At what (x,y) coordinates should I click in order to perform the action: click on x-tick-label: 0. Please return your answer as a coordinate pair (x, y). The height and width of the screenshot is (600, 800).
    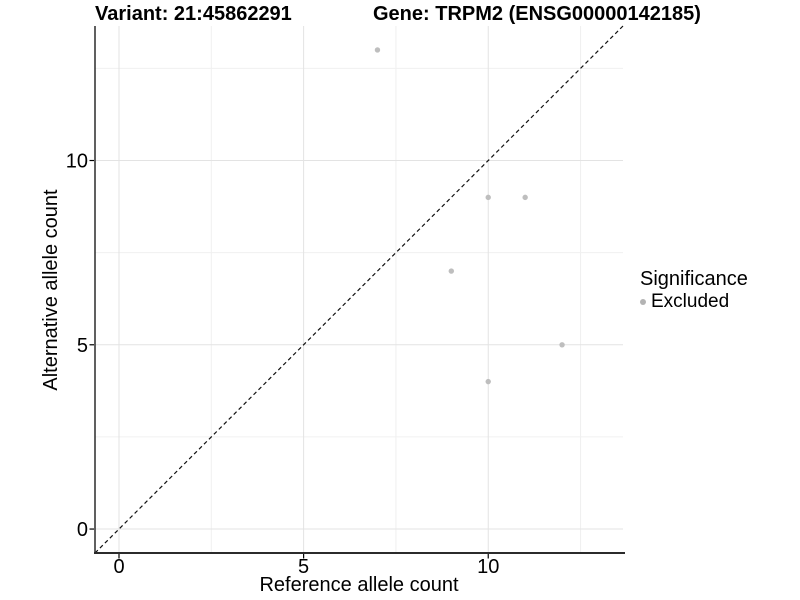
    Looking at the image, I should click on (118, 567).